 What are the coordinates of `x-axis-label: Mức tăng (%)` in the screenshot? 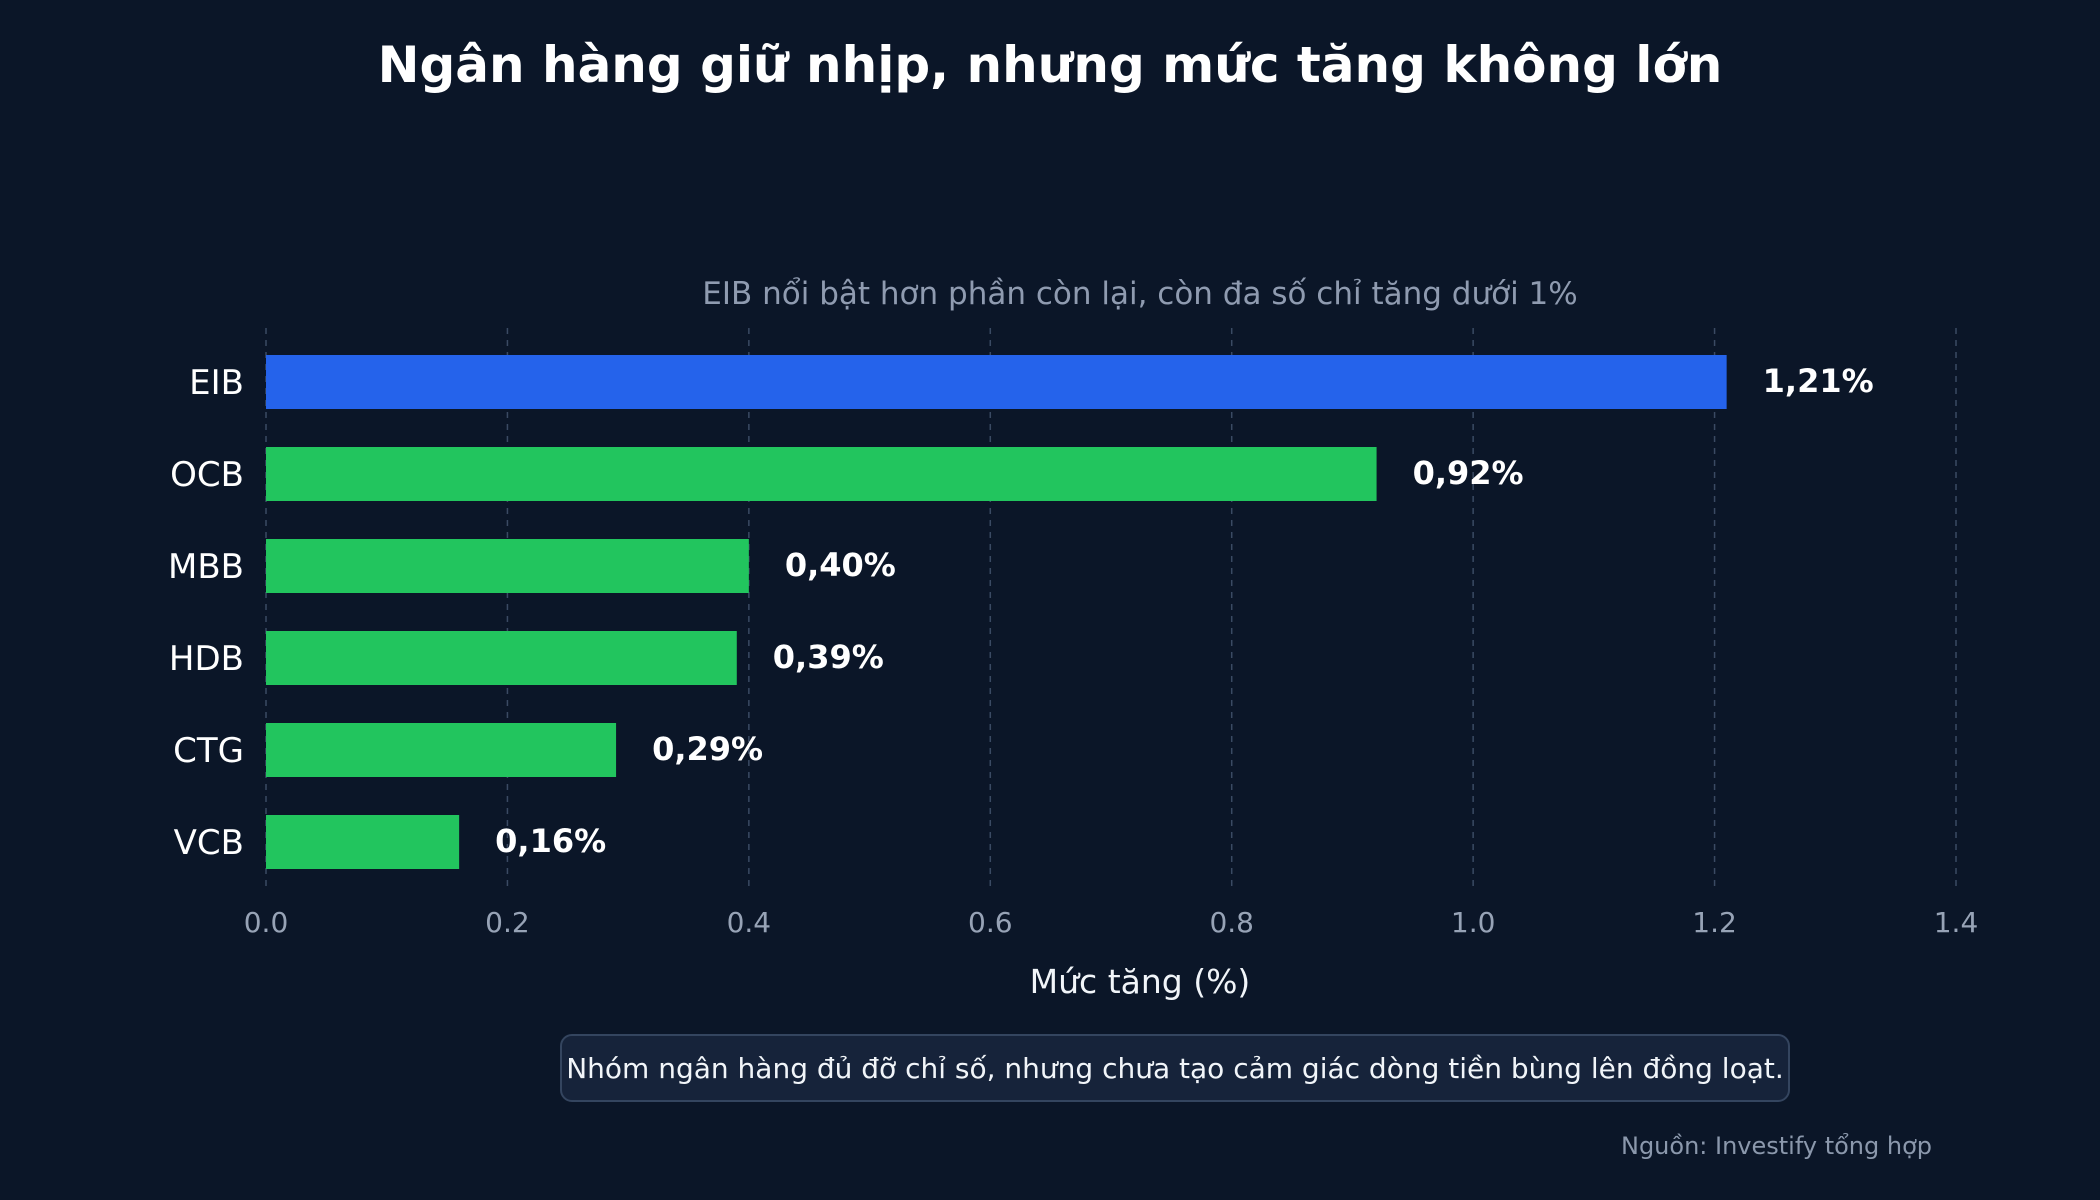 It's located at (1140, 981).